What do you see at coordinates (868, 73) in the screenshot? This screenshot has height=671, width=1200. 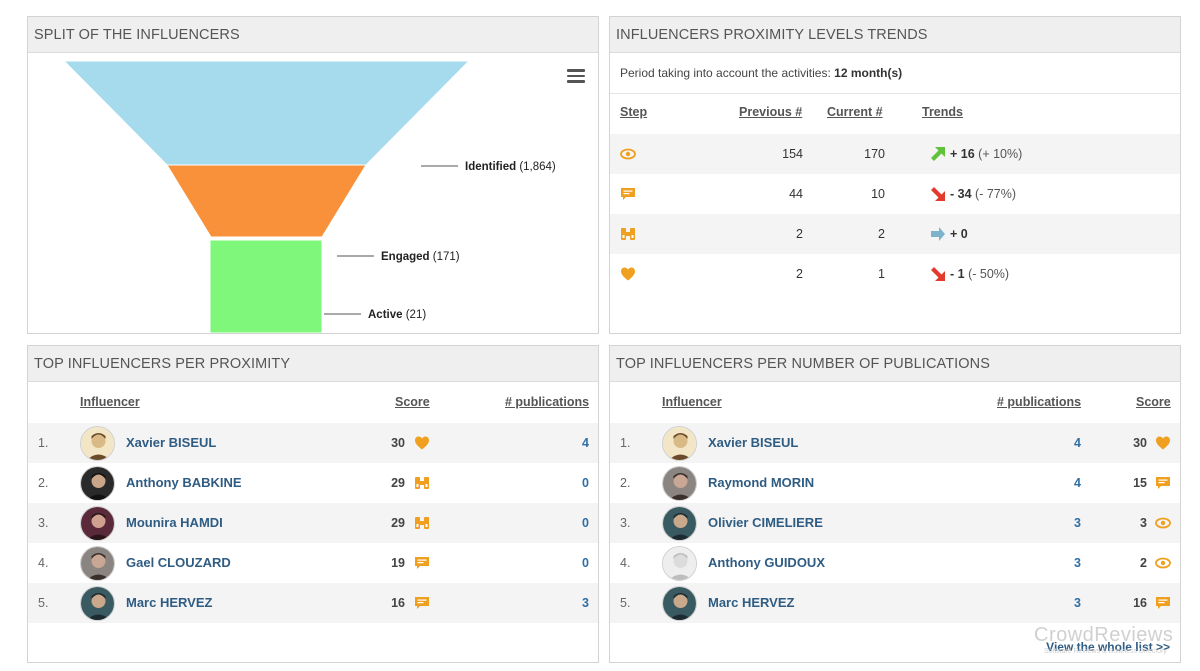 I see `period-value: 12 month(s)` at bounding box center [868, 73].